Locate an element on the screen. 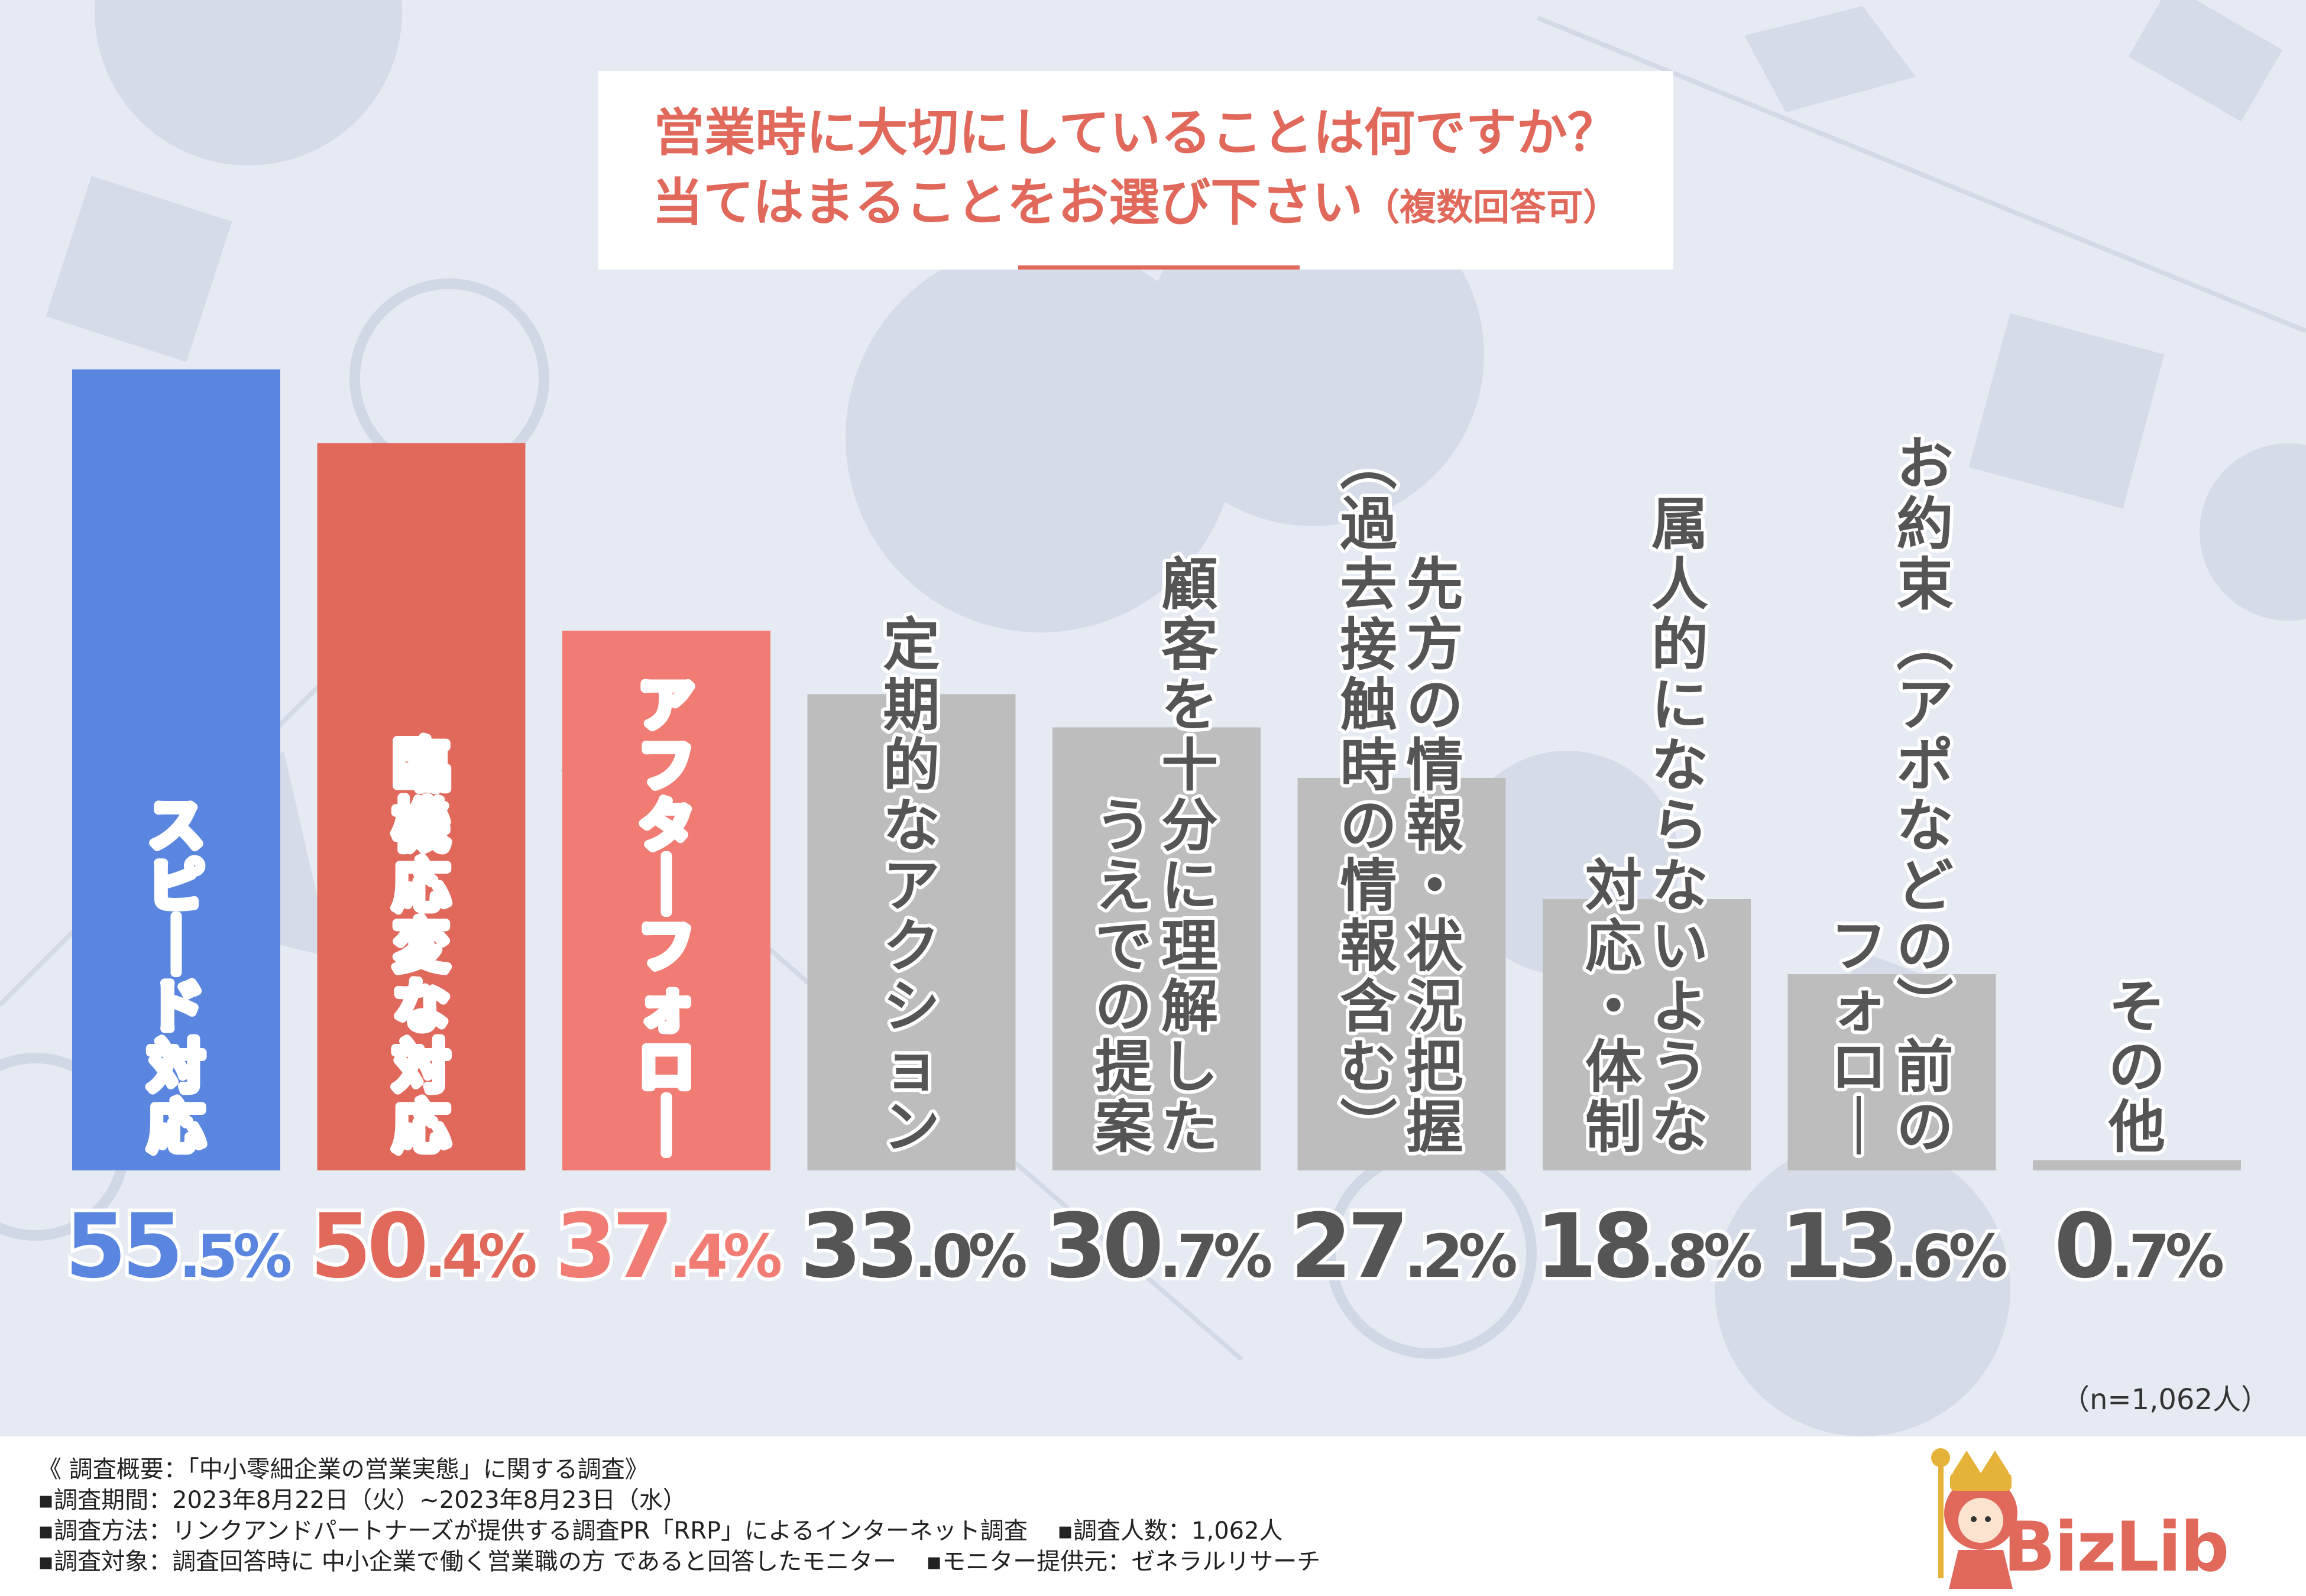 The width and height of the screenshot is (2306, 1596). chart-title-line2-note: （複数回答可） is located at coordinates (1491, 208).